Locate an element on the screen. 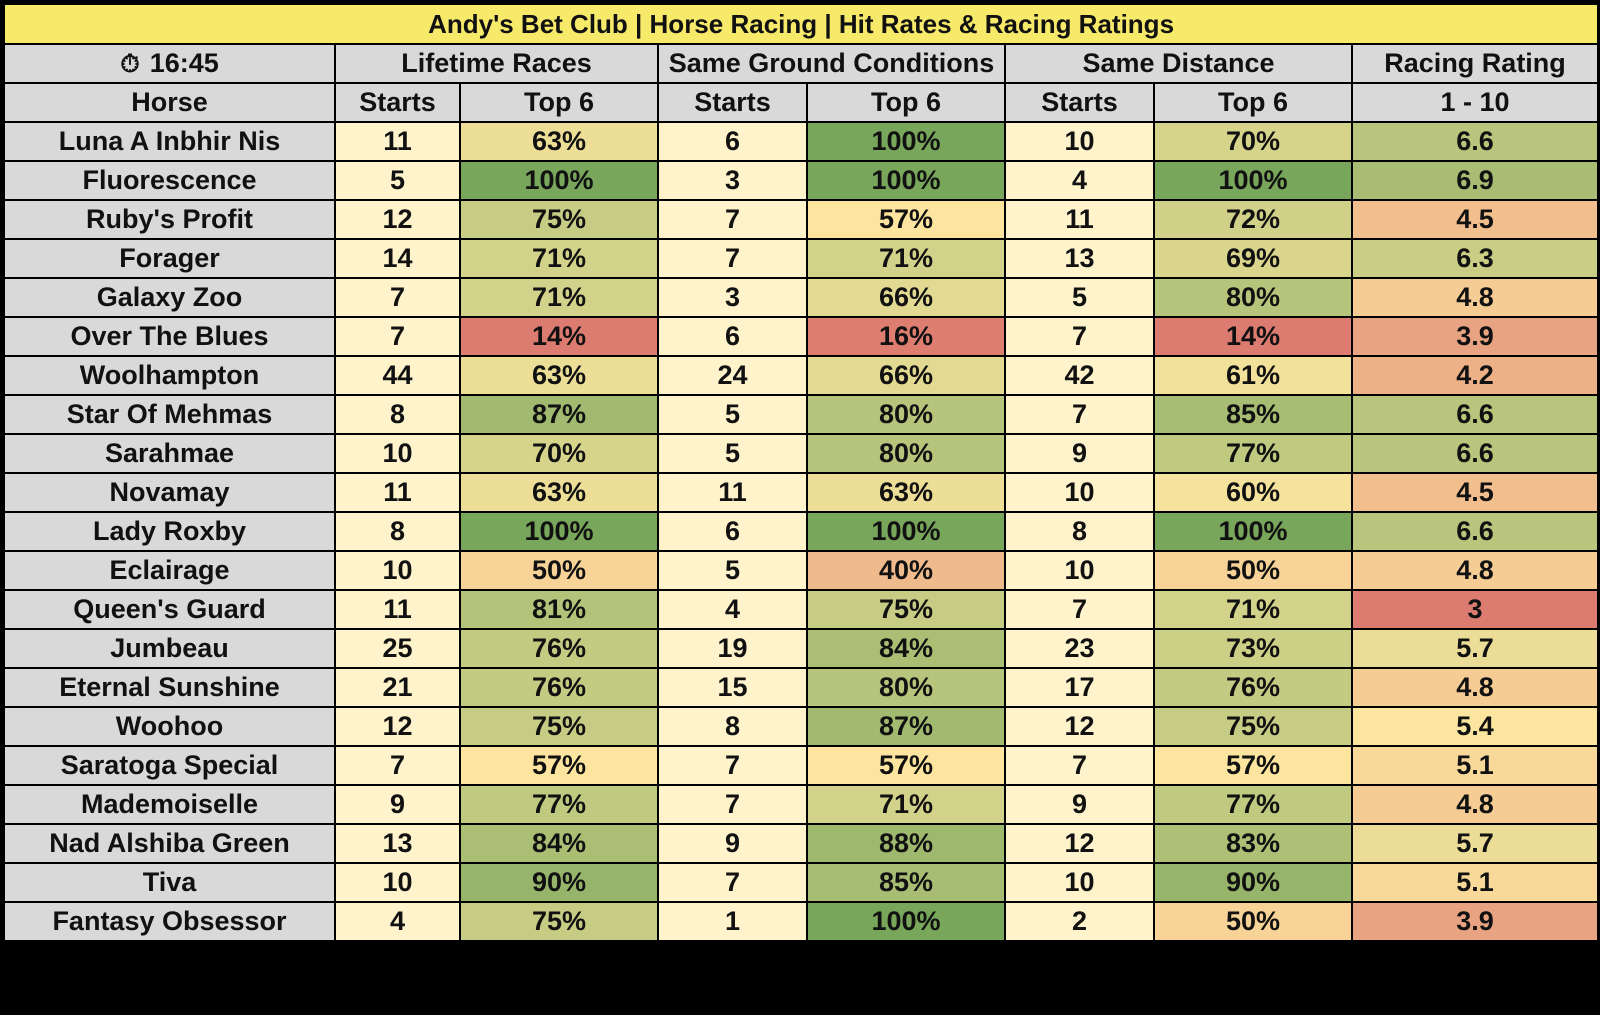 Image resolution: width=1600 pixels, height=1015 pixels. lifetime-top6-cell: 84% is located at coordinates (559, 843).